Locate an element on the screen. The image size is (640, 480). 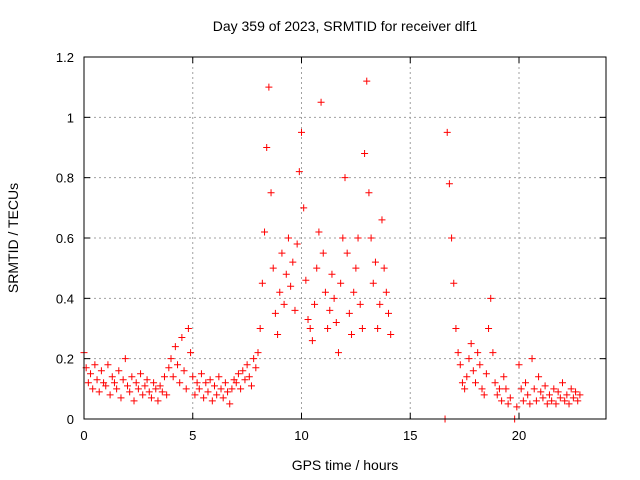
x-axis-label: GPS time / hours is located at coordinates (345, 465).